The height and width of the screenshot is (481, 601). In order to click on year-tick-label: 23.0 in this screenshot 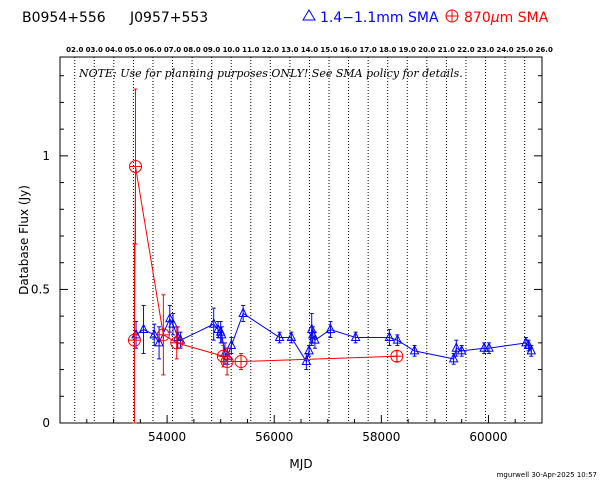, I will do `click(485, 50)`.